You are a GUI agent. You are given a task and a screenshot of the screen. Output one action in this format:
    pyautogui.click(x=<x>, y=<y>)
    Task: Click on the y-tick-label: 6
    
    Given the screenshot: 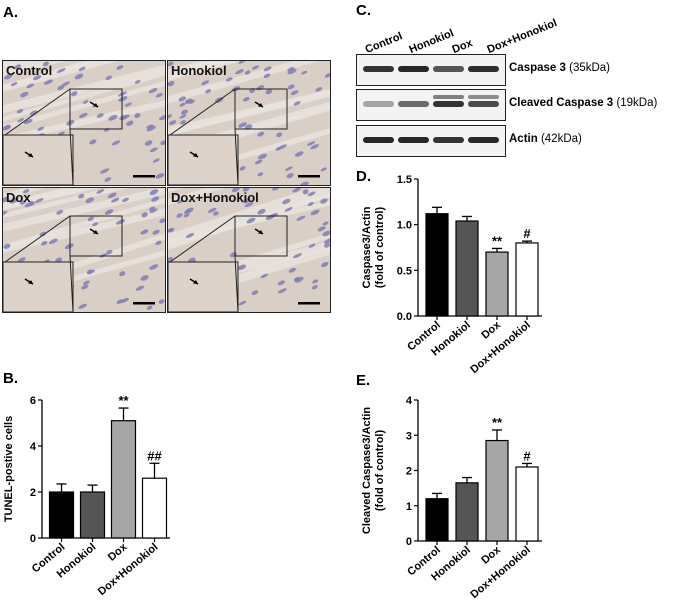 What is the action you would take?
    pyautogui.click(x=33, y=401)
    